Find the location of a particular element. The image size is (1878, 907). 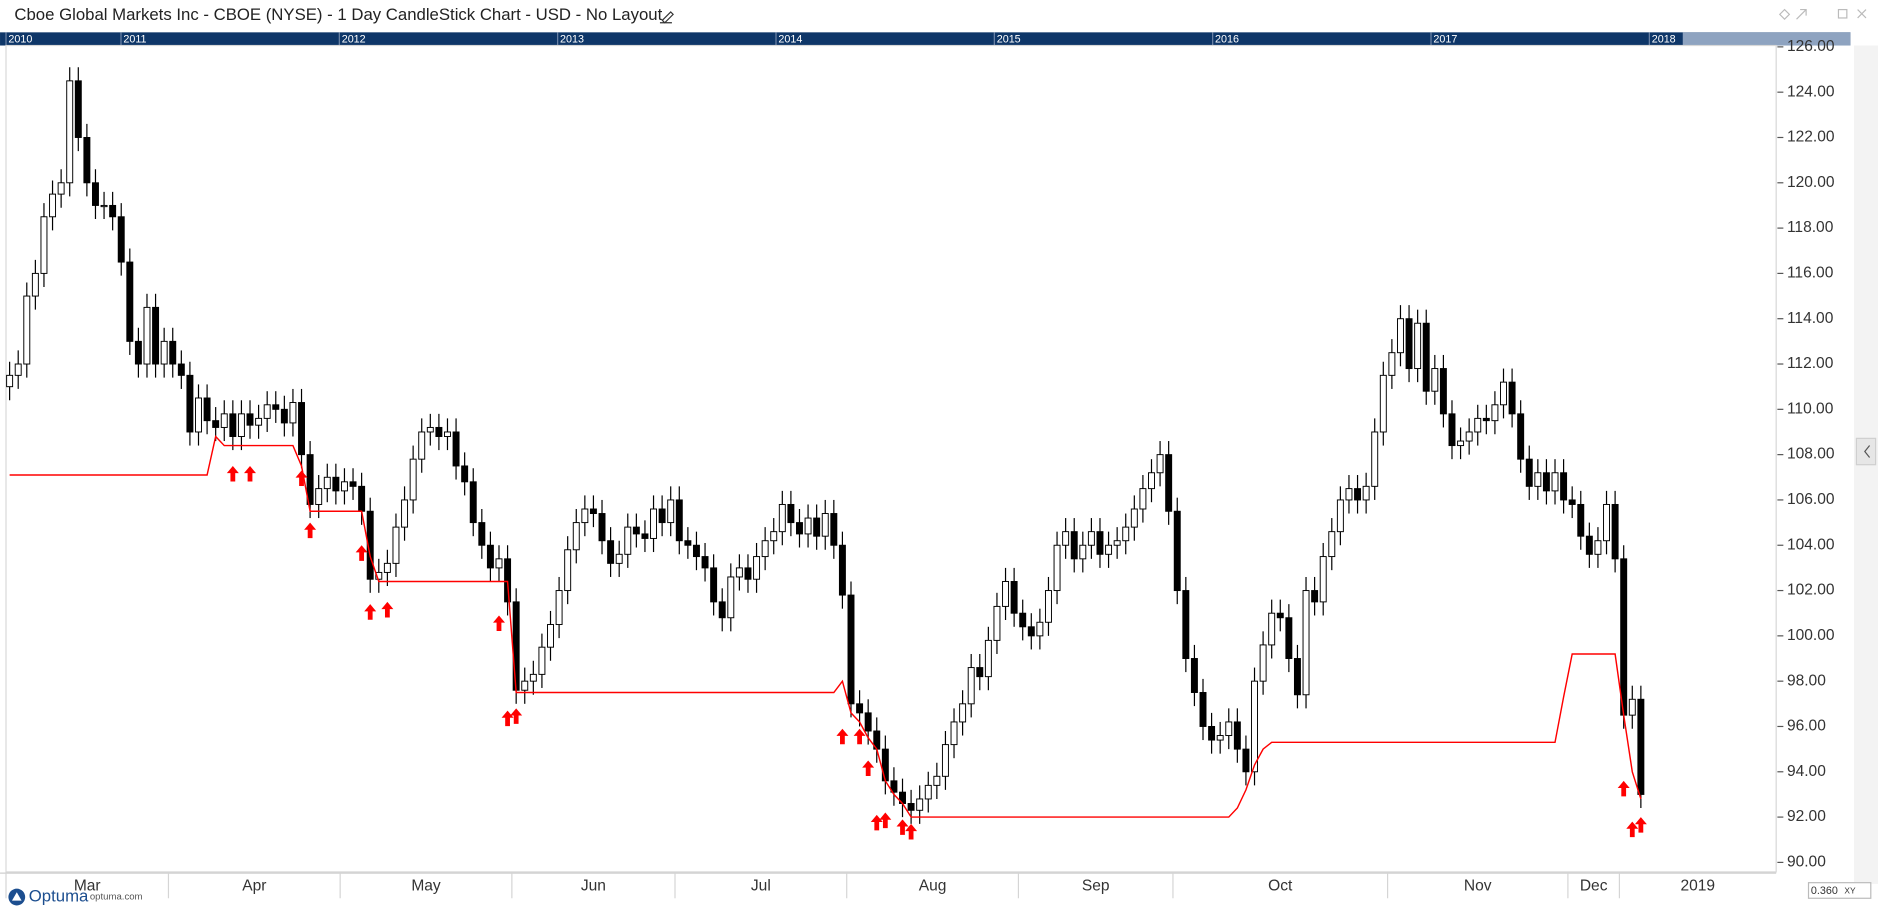

y-tick-label: 92.00 is located at coordinates (1806, 816).